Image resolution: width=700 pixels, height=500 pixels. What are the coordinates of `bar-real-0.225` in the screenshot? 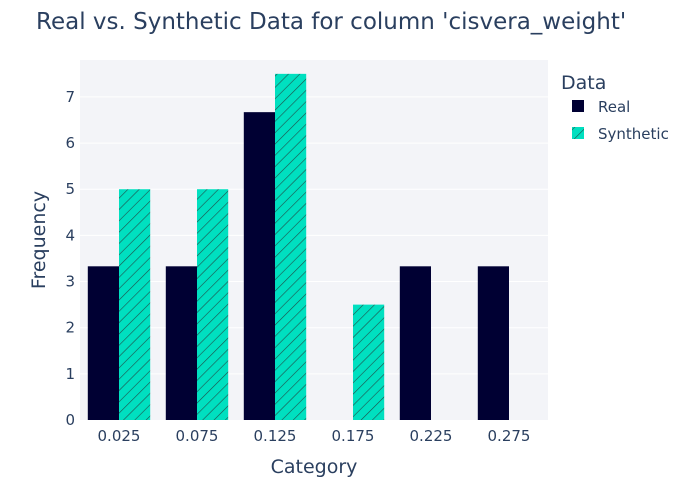 It's located at (415, 343).